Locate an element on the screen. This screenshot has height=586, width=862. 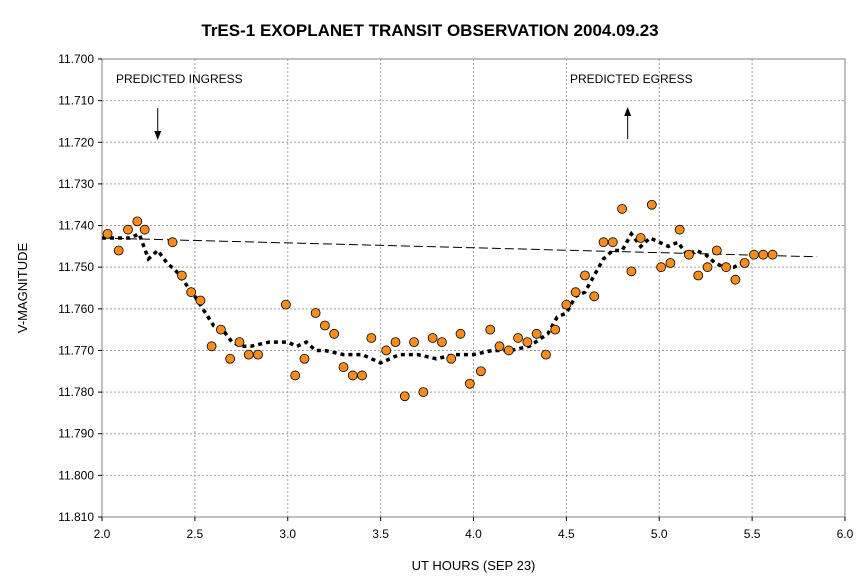
y-tick-label: 11.800 is located at coordinates (76, 475).